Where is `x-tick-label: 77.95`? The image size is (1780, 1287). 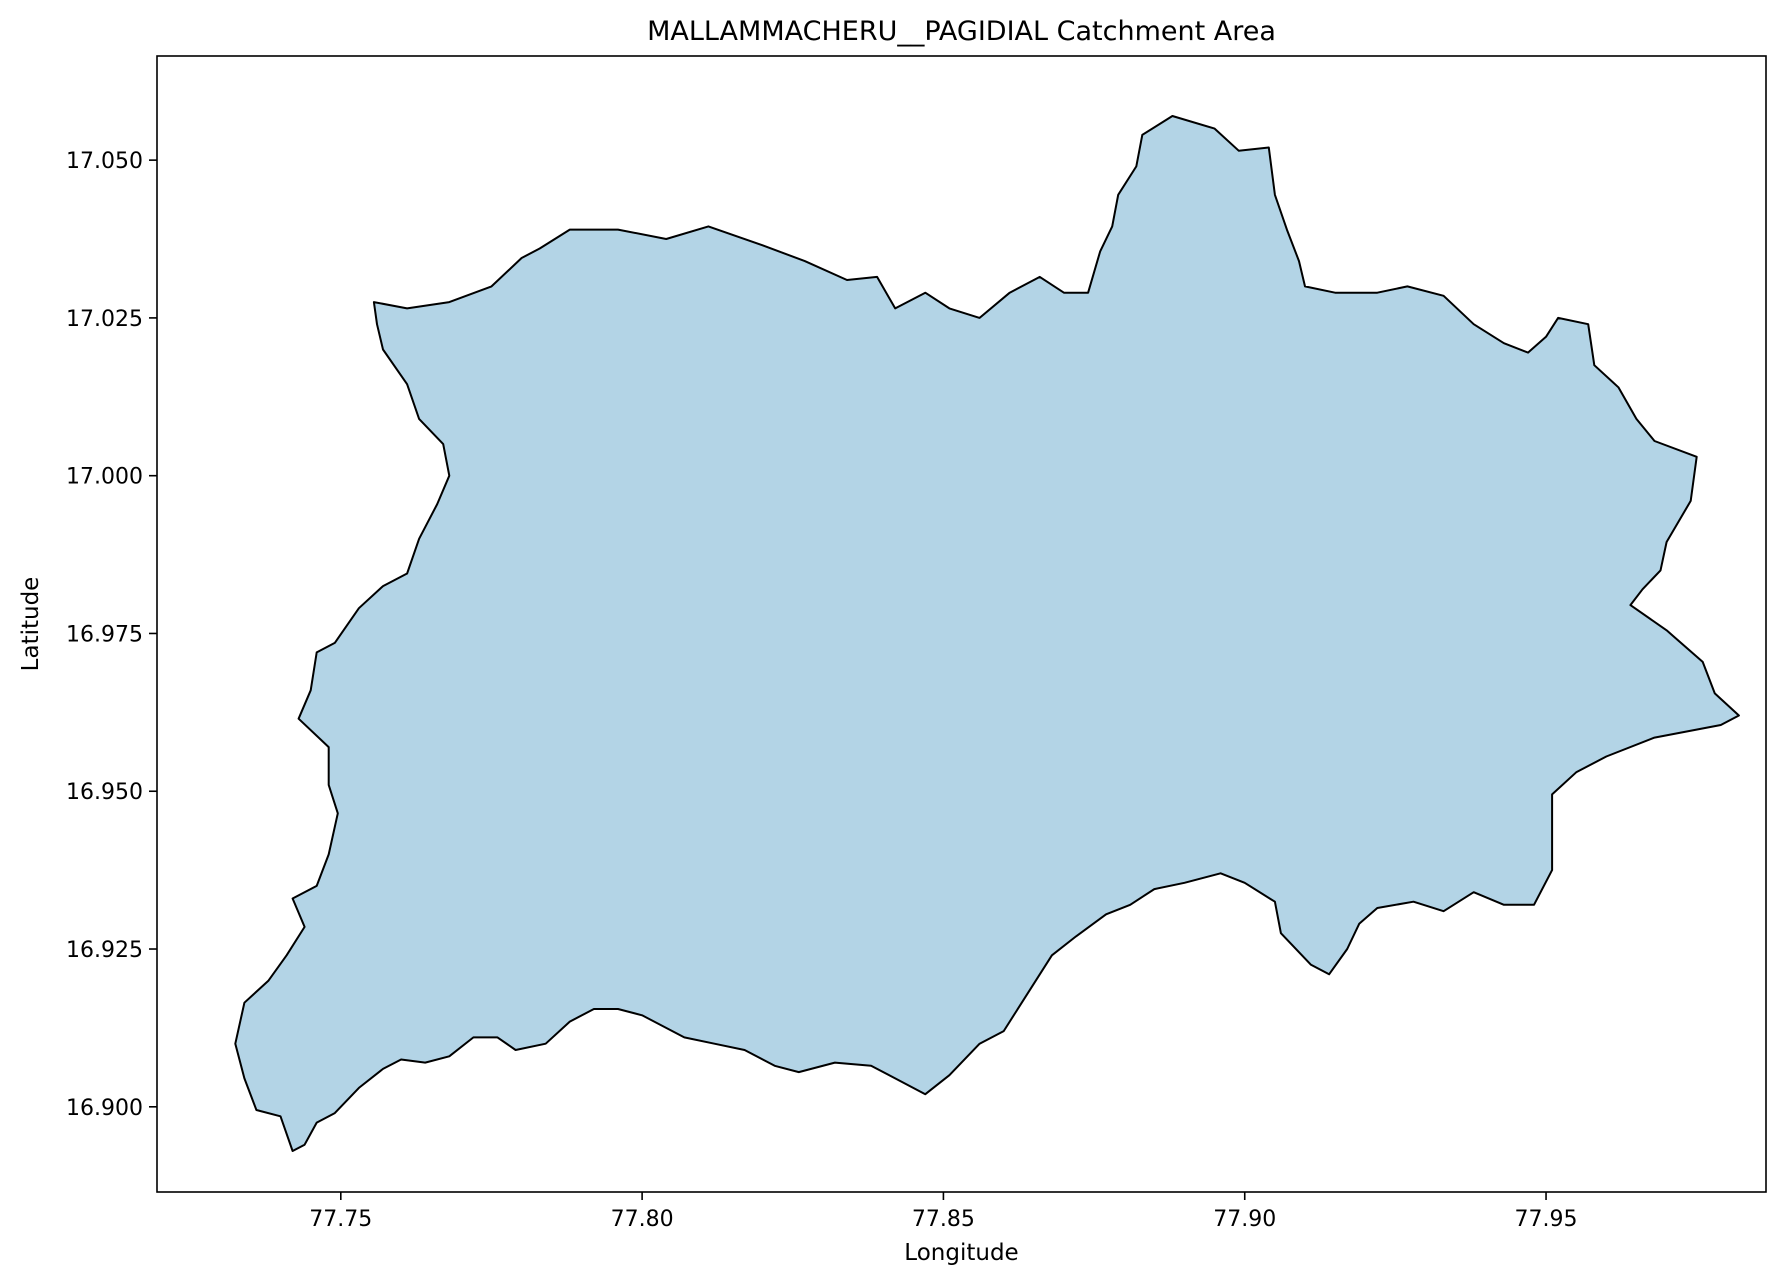
x-tick-label: 77.95 is located at coordinates (1546, 1219).